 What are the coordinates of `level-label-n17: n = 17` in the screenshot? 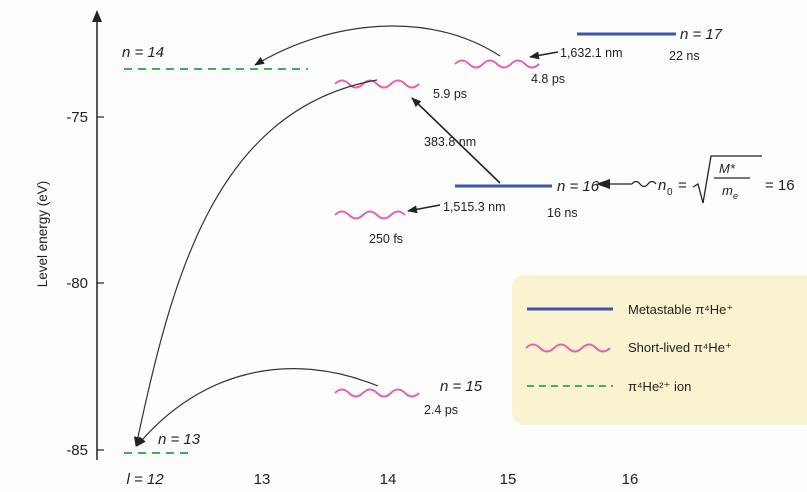 It's located at (701, 34).